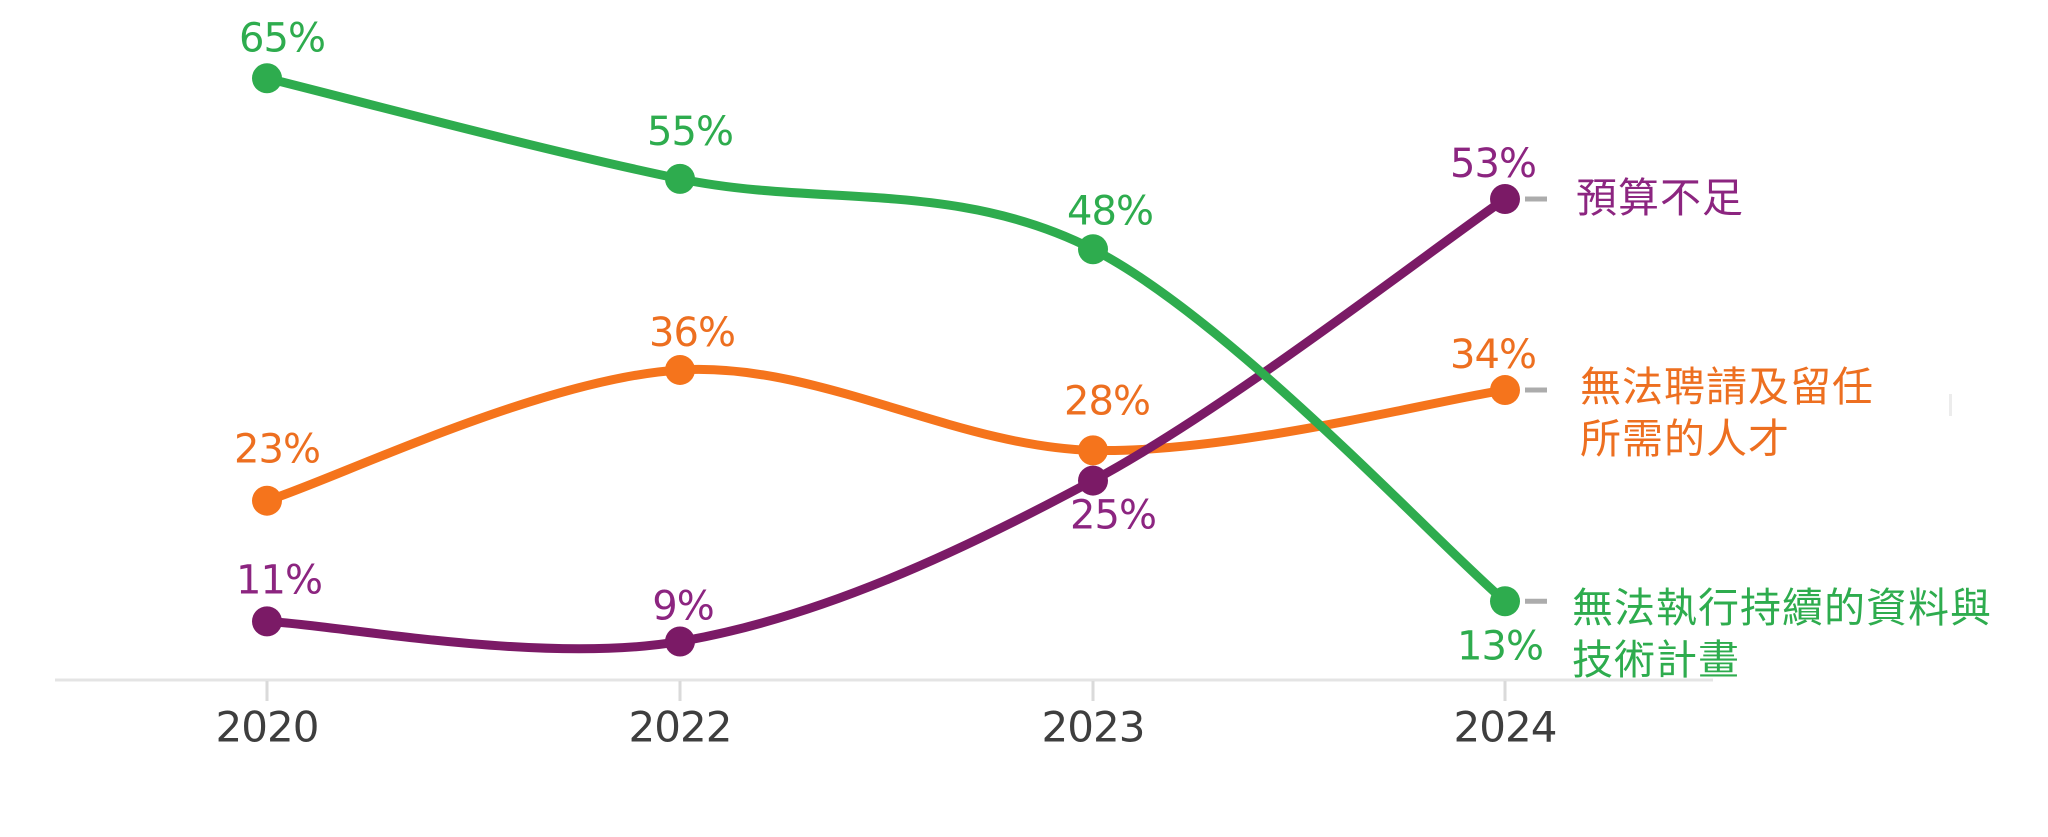 The image size is (2048, 837). I want to click on value-label-budget-2023: 25%, so click(1113, 516).